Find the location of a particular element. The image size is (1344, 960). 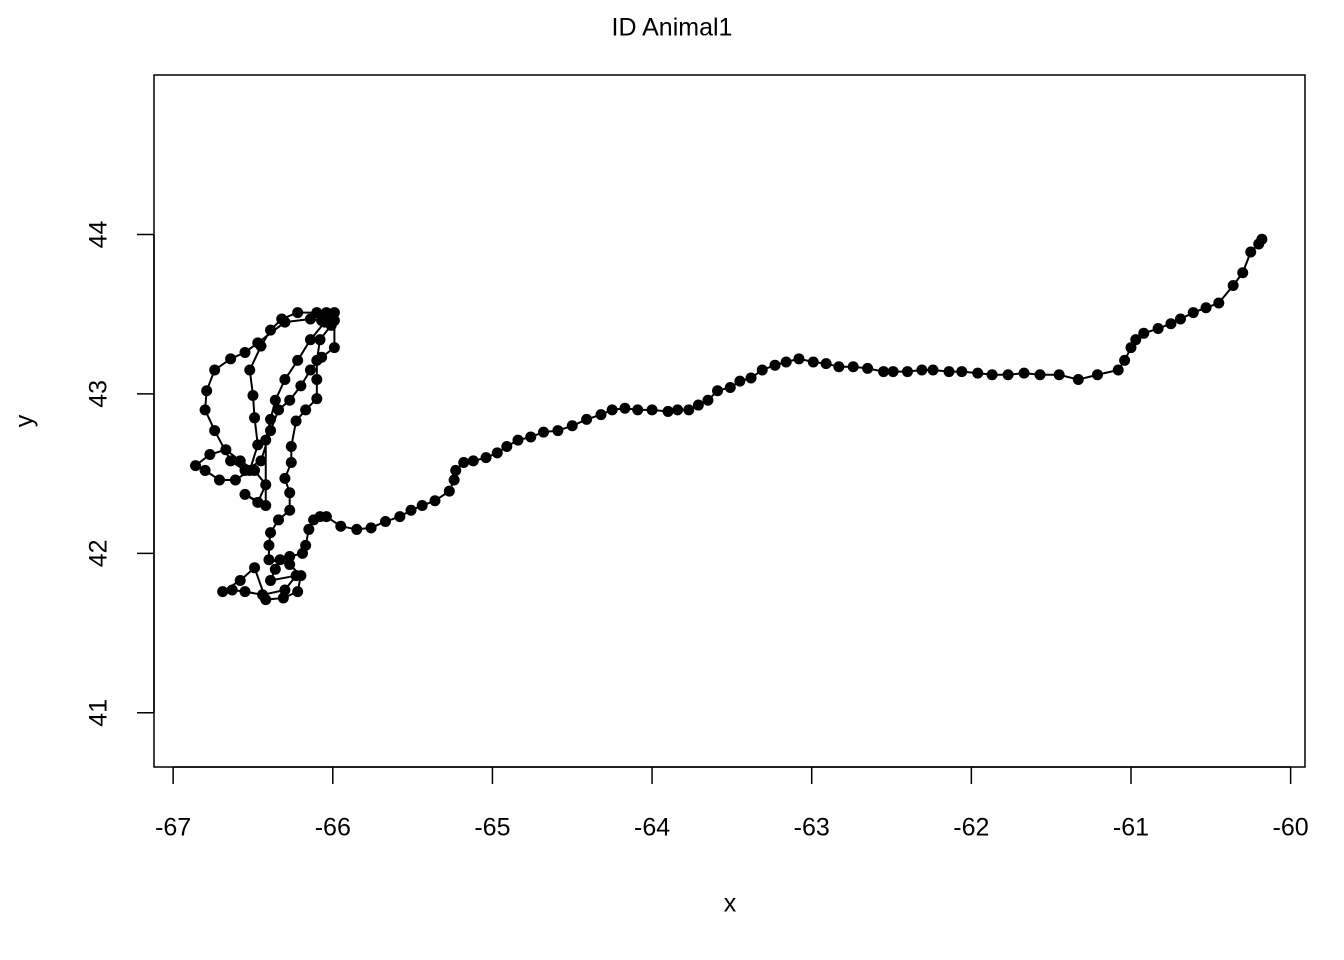

chart-title: ID Animal1 is located at coordinates (672, 28).